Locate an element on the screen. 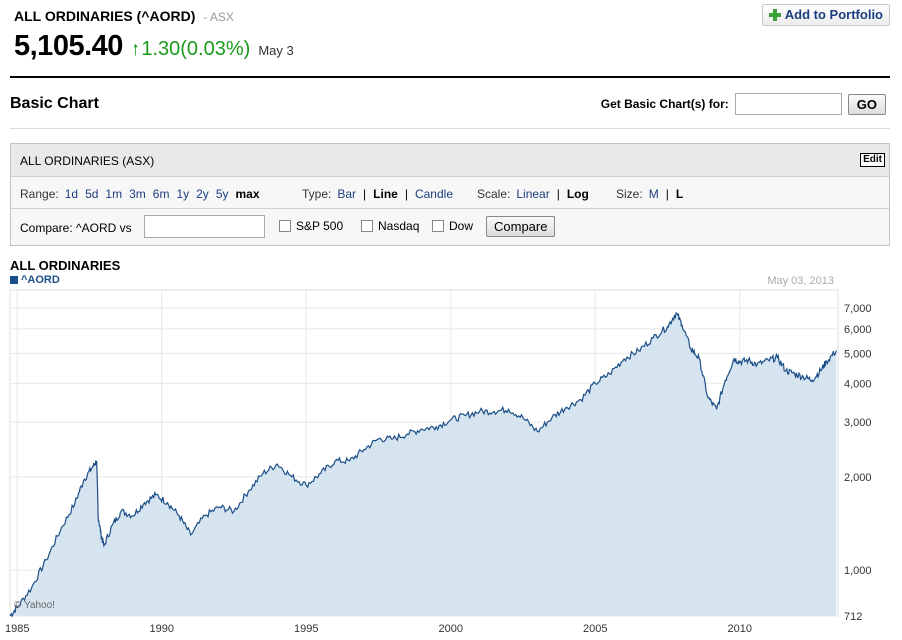  type-line: Line is located at coordinates (385, 194).